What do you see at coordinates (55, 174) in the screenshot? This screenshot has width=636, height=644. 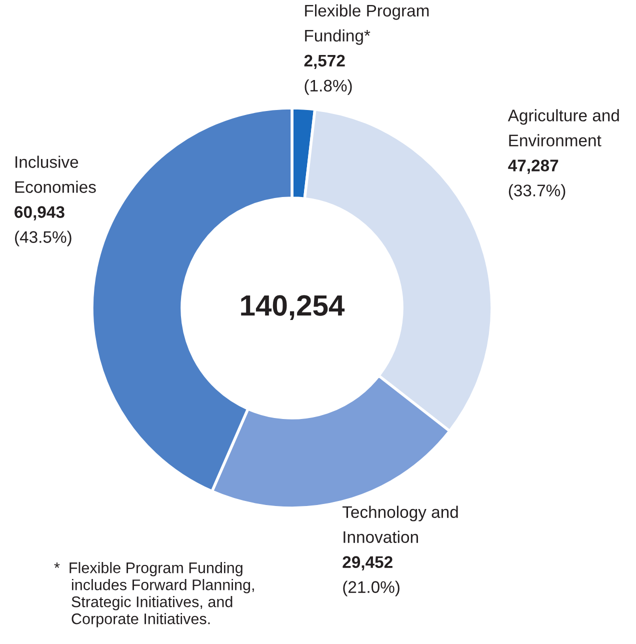 I see `slice-label: Inclusive Economies` at bounding box center [55, 174].